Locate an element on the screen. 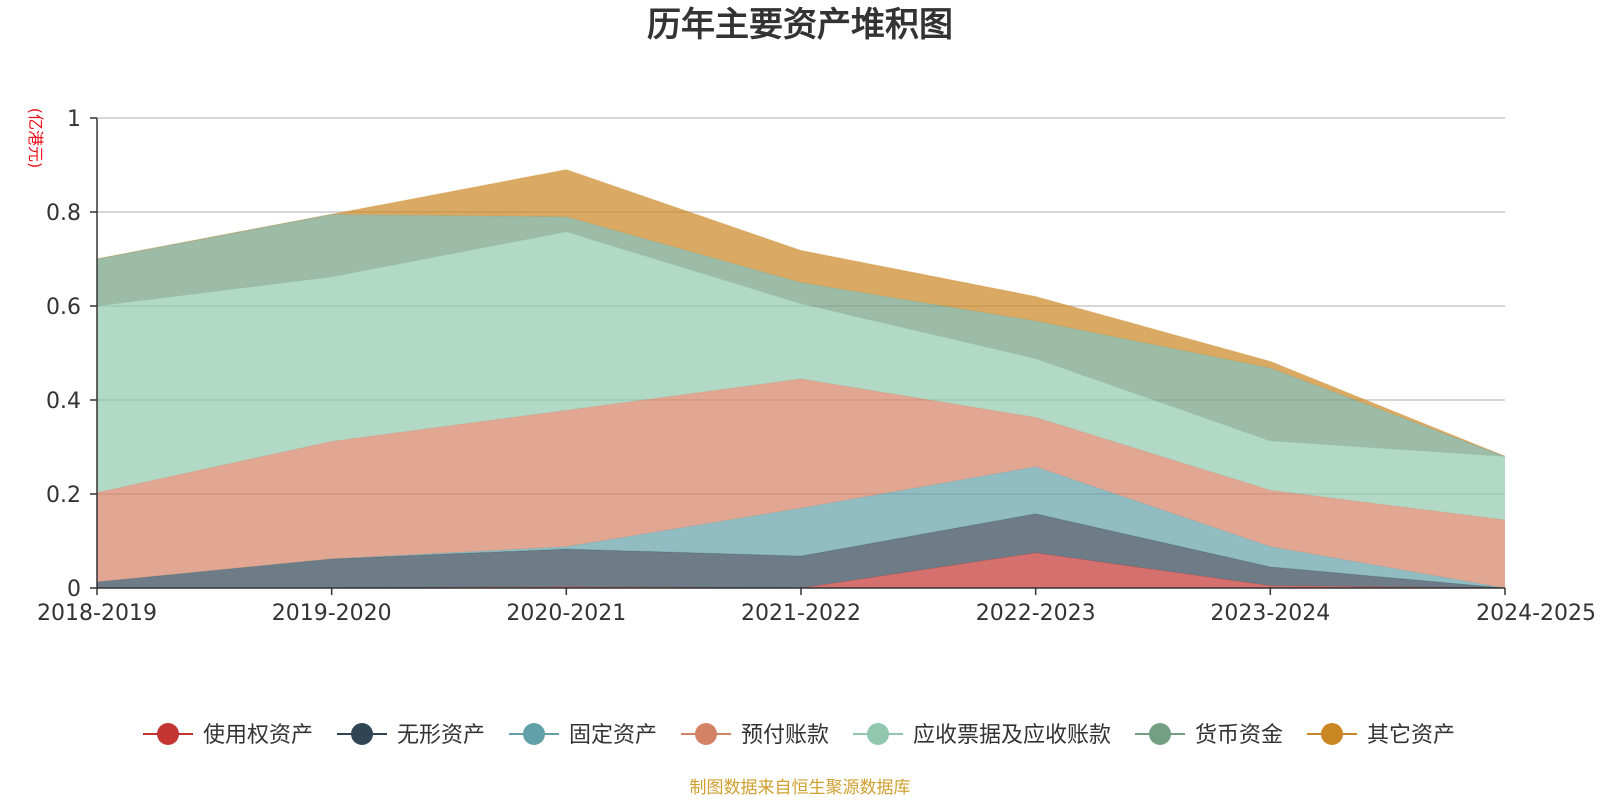  y-tick-label: 0 is located at coordinates (74, 589).